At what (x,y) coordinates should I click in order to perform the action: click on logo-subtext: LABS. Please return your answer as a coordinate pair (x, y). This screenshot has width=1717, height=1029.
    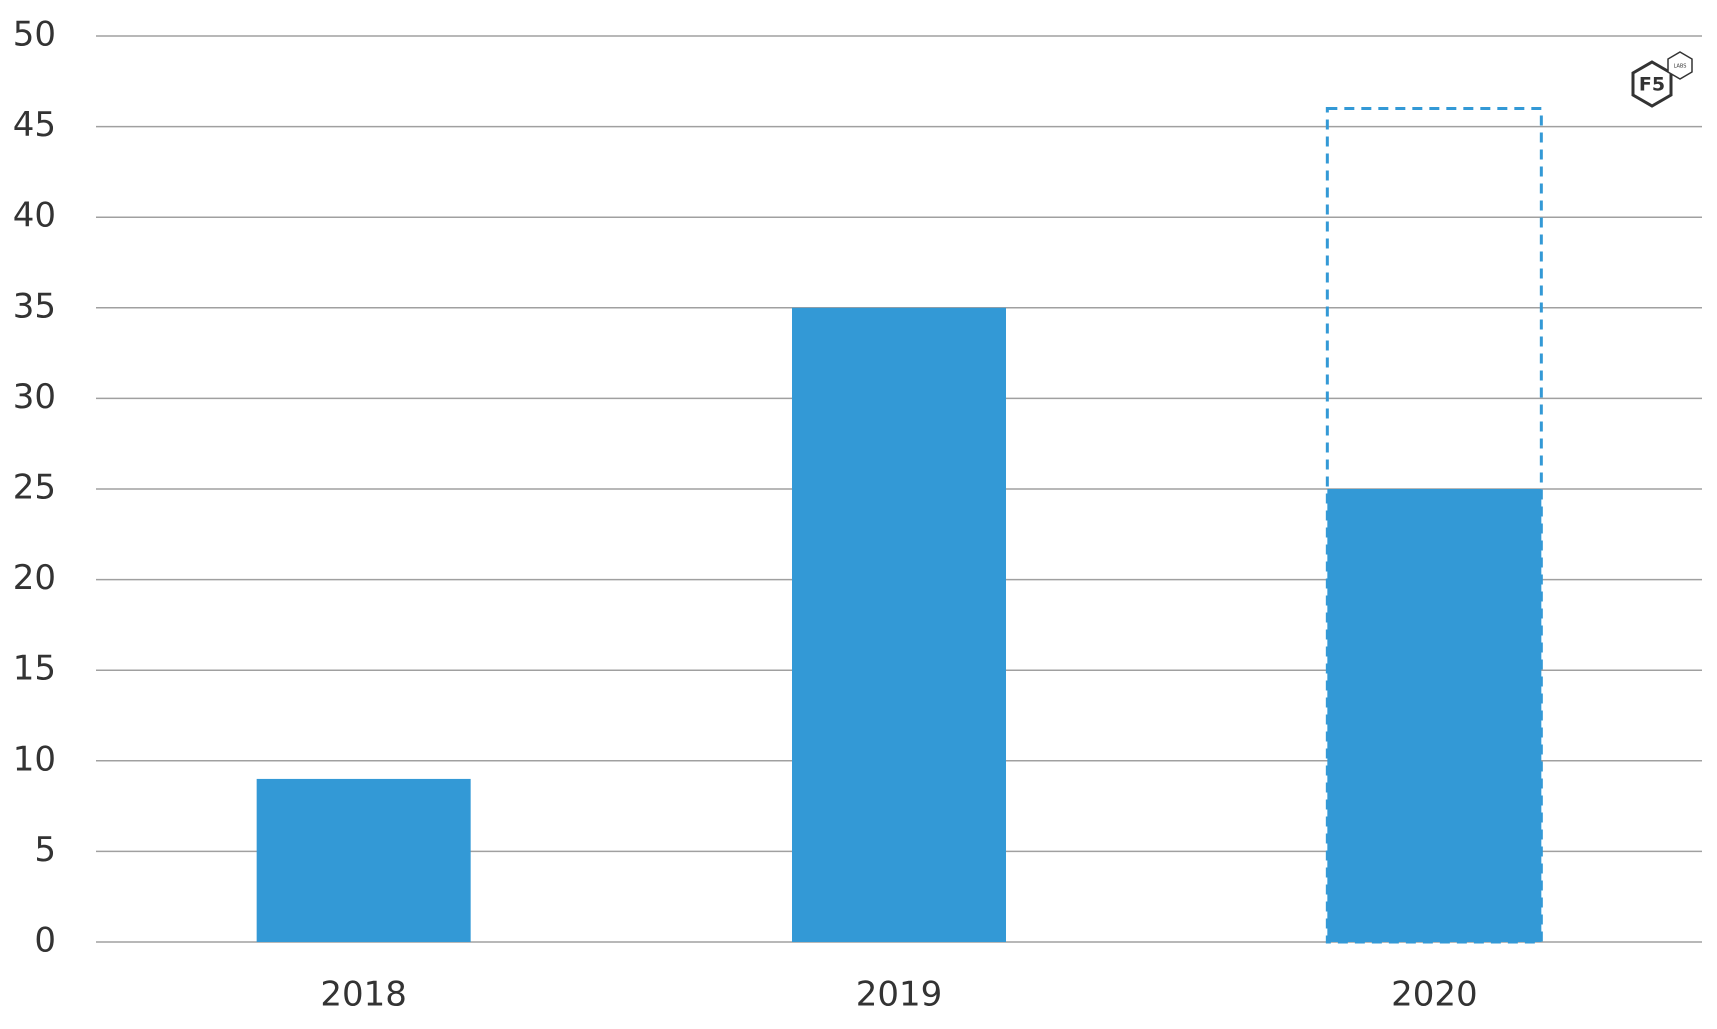
    Looking at the image, I should click on (1680, 67).